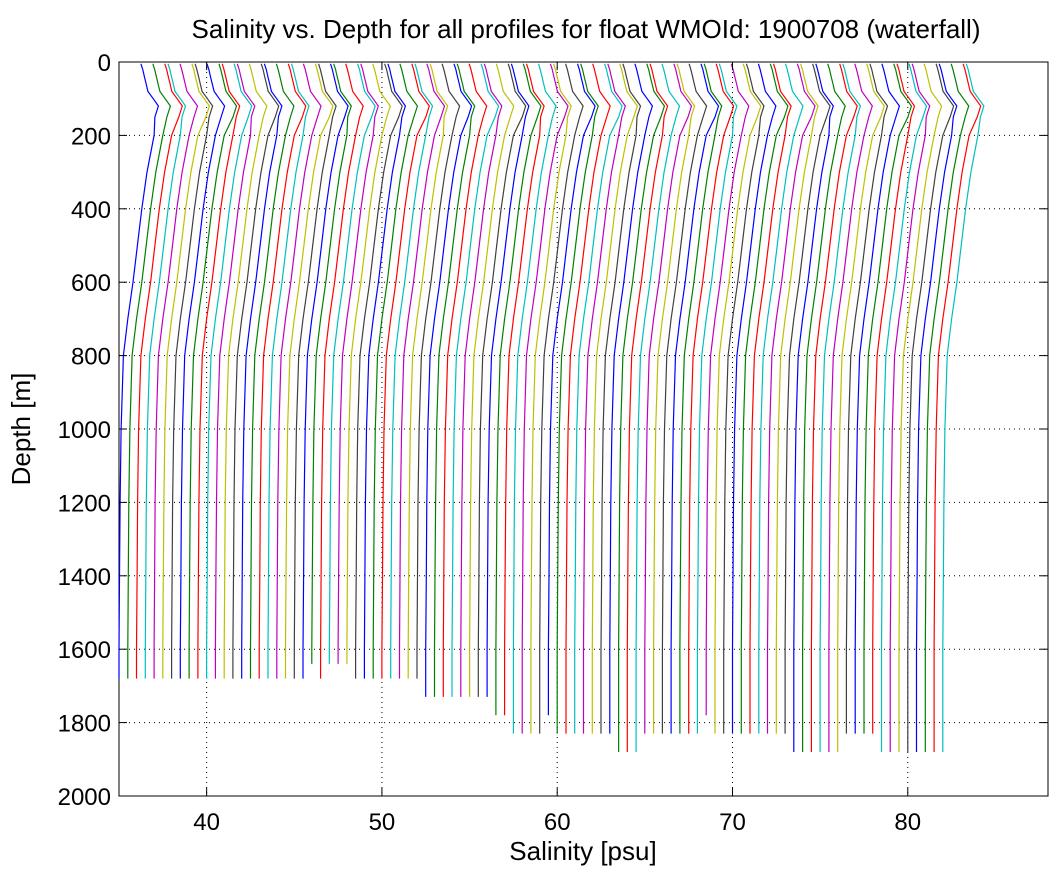 This screenshot has width=1056, height=876. What do you see at coordinates (907, 822) in the screenshot?
I see `x-tick-label: 80` at bounding box center [907, 822].